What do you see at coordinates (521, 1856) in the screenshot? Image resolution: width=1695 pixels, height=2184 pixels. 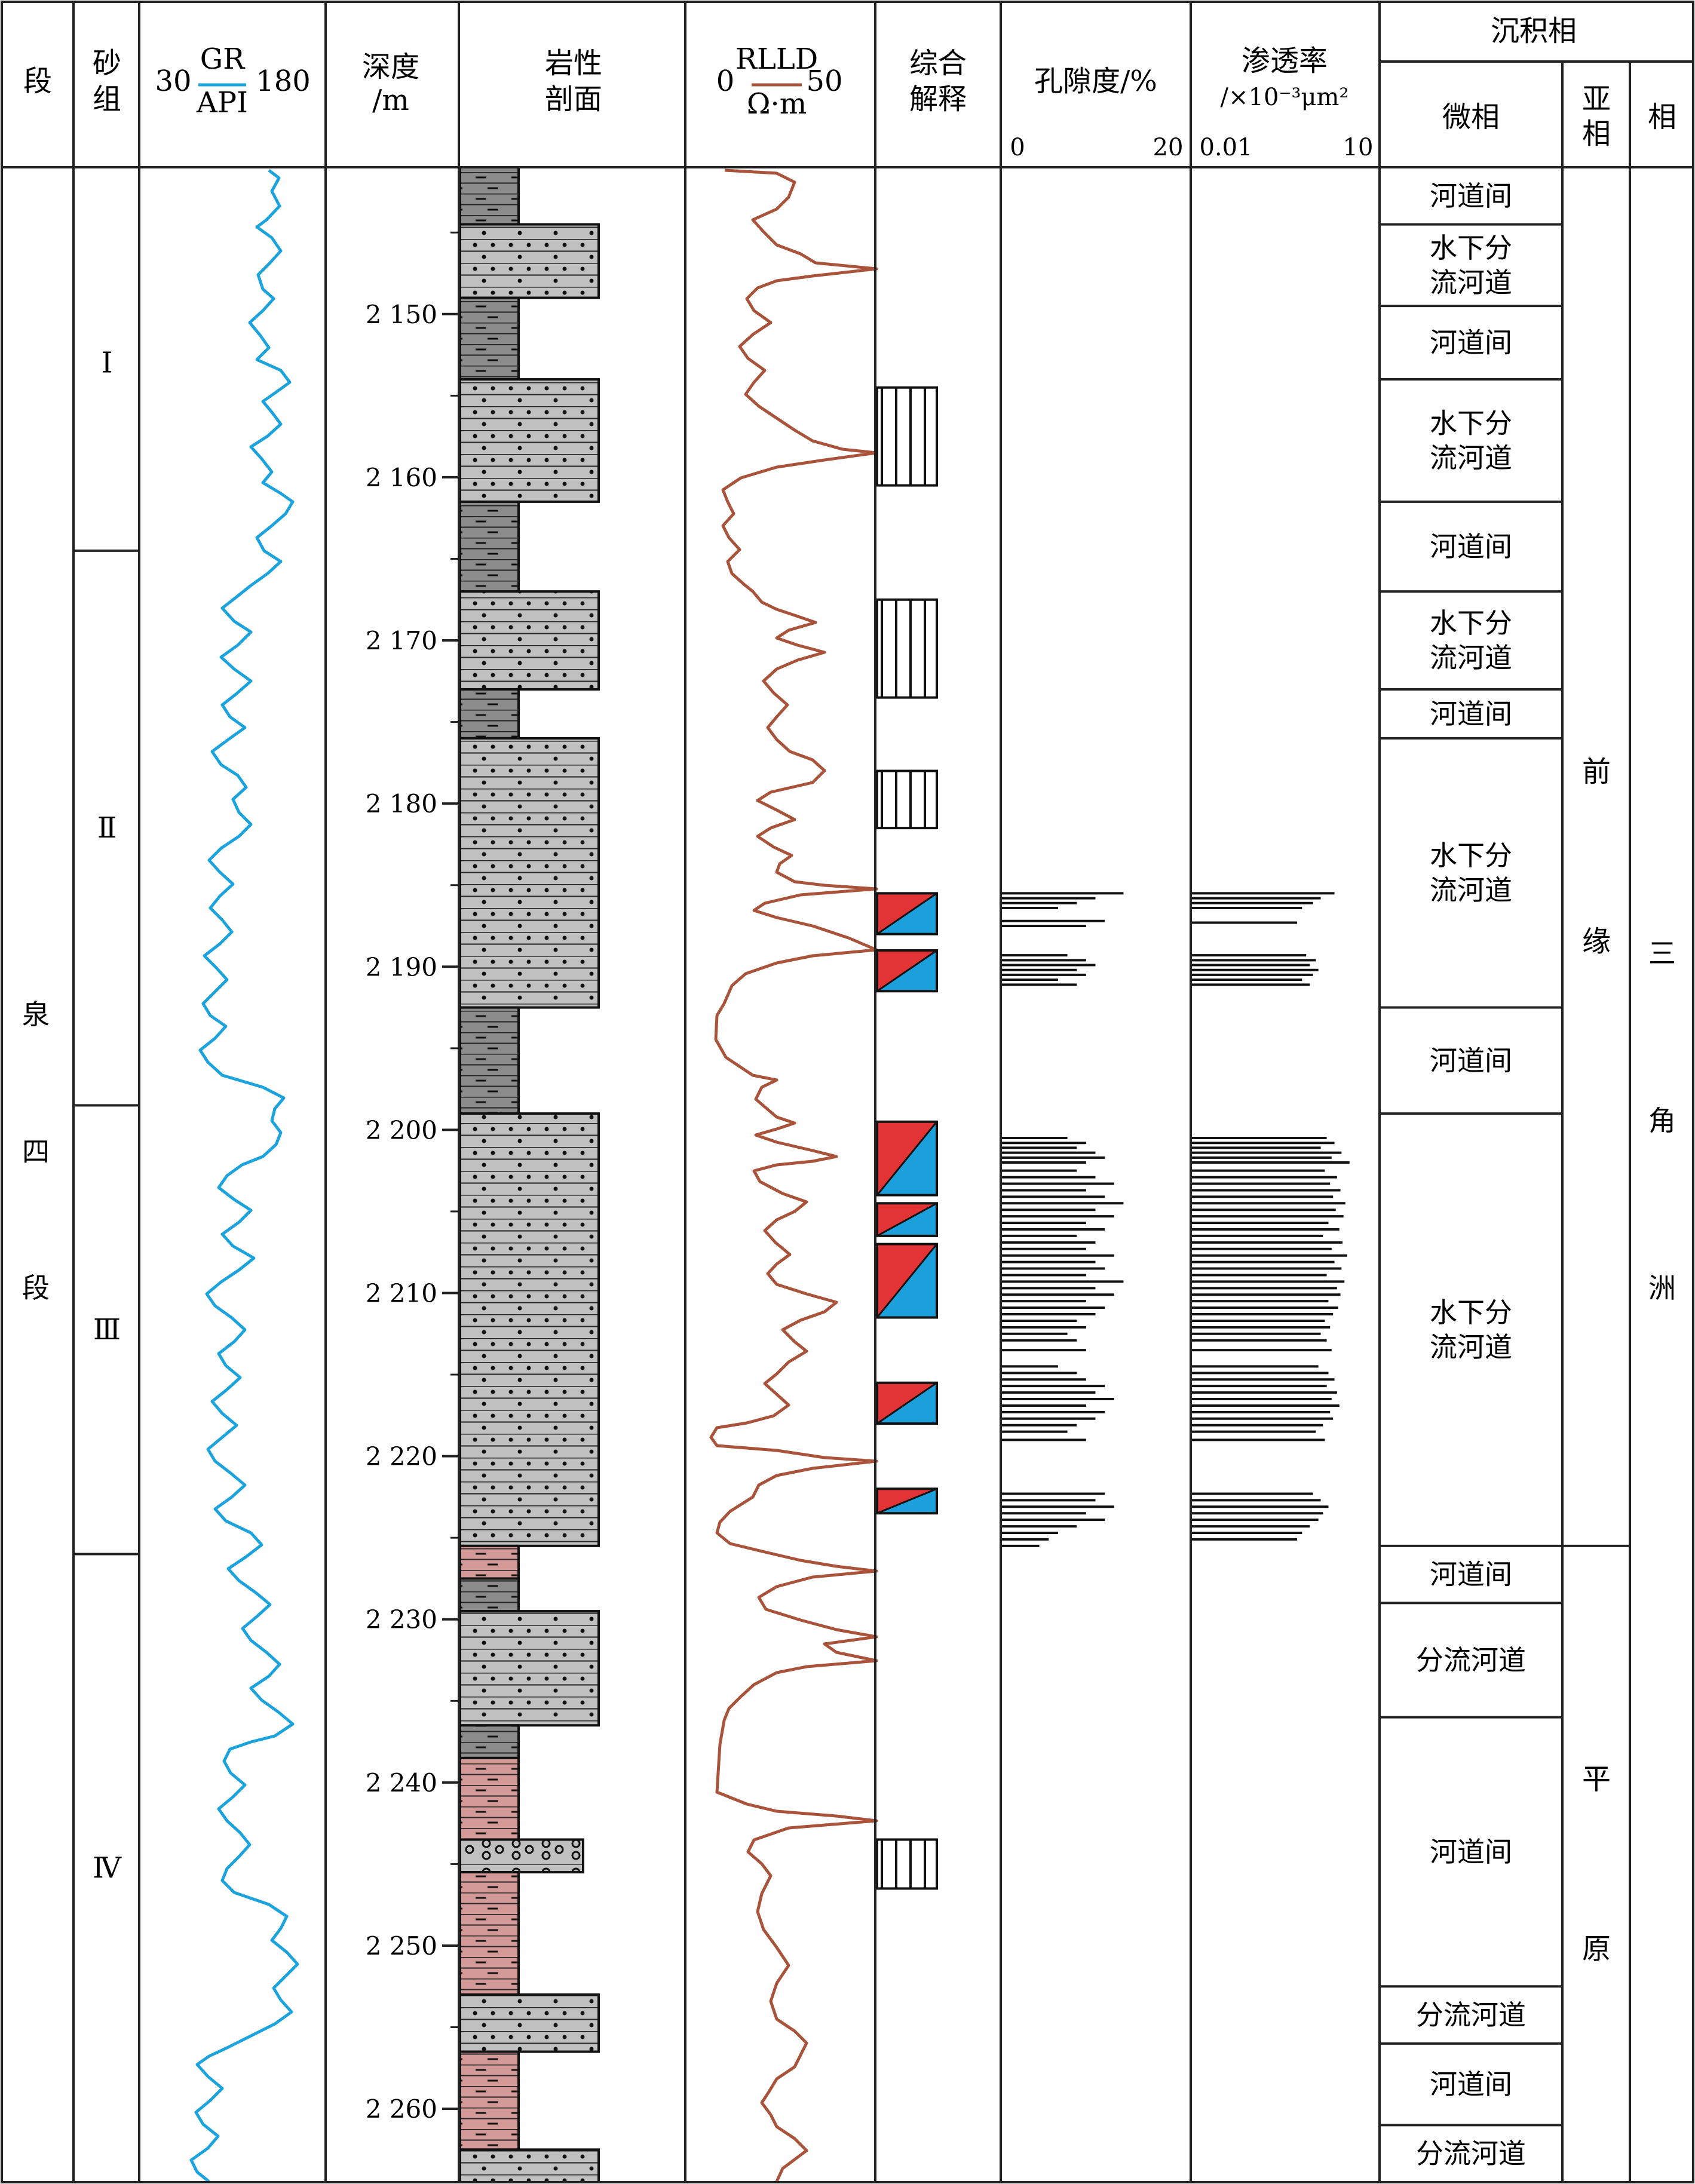 I see `lithology-unit-conglomerate` at bounding box center [521, 1856].